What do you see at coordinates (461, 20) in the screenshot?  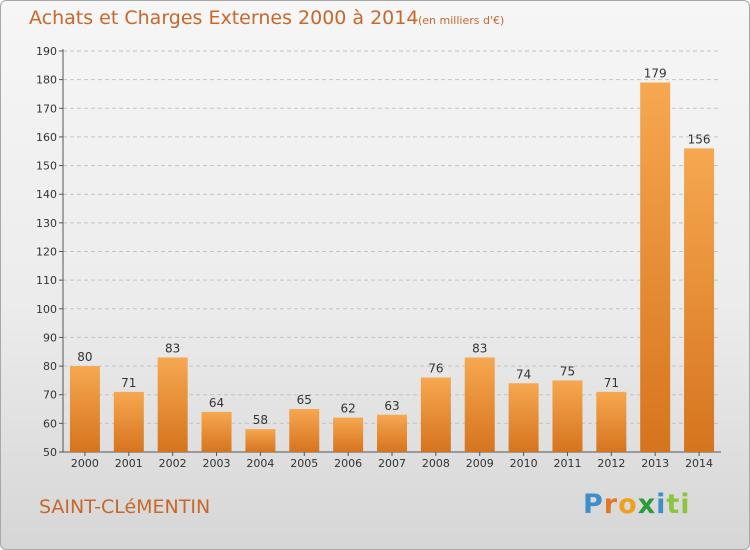 I see `chart-unit: (en milliers d'€)` at bounding box center [461, 20].